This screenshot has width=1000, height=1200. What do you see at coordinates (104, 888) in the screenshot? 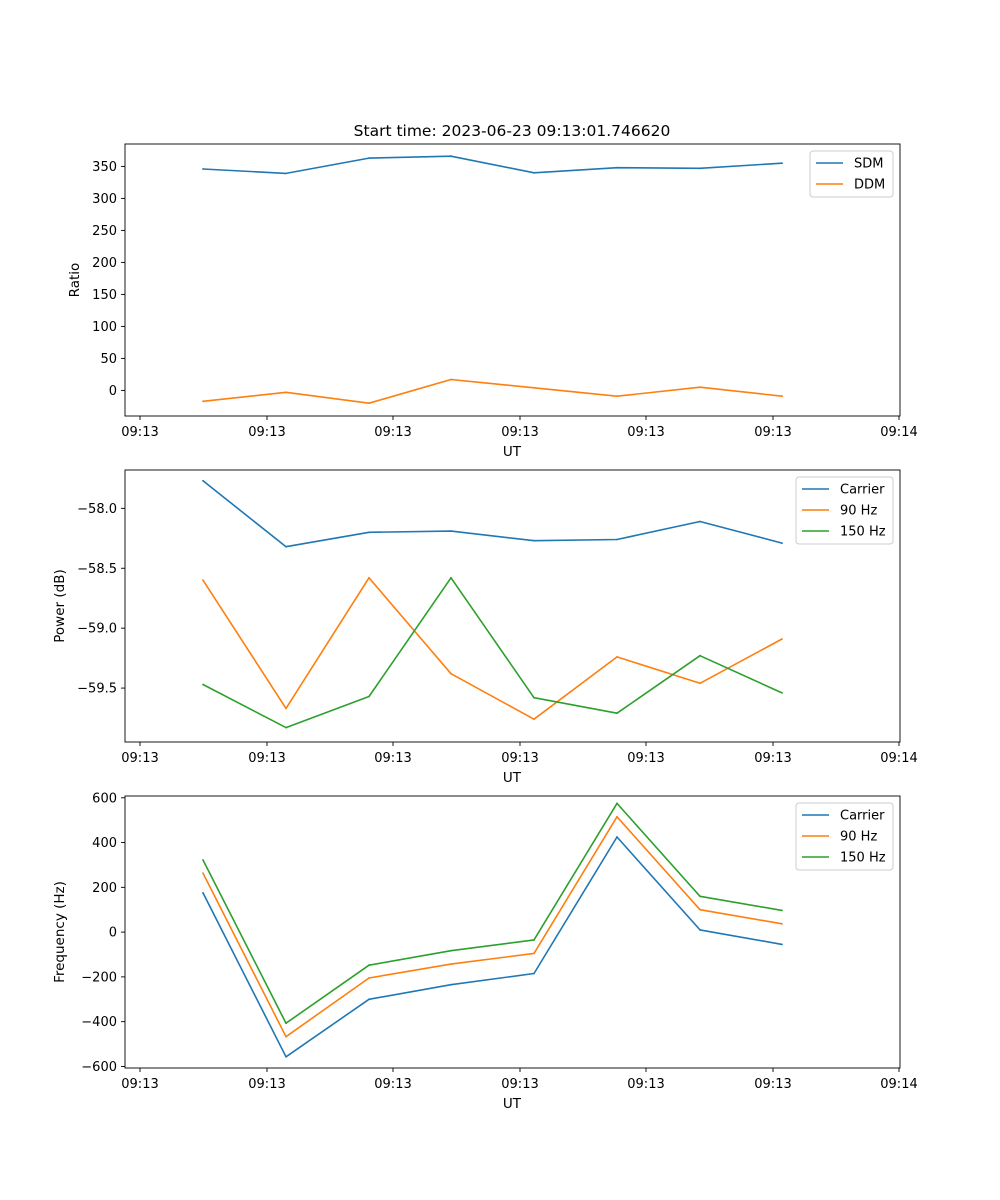
I see `y-tick-label: 200` at bounding box center [104, 888].